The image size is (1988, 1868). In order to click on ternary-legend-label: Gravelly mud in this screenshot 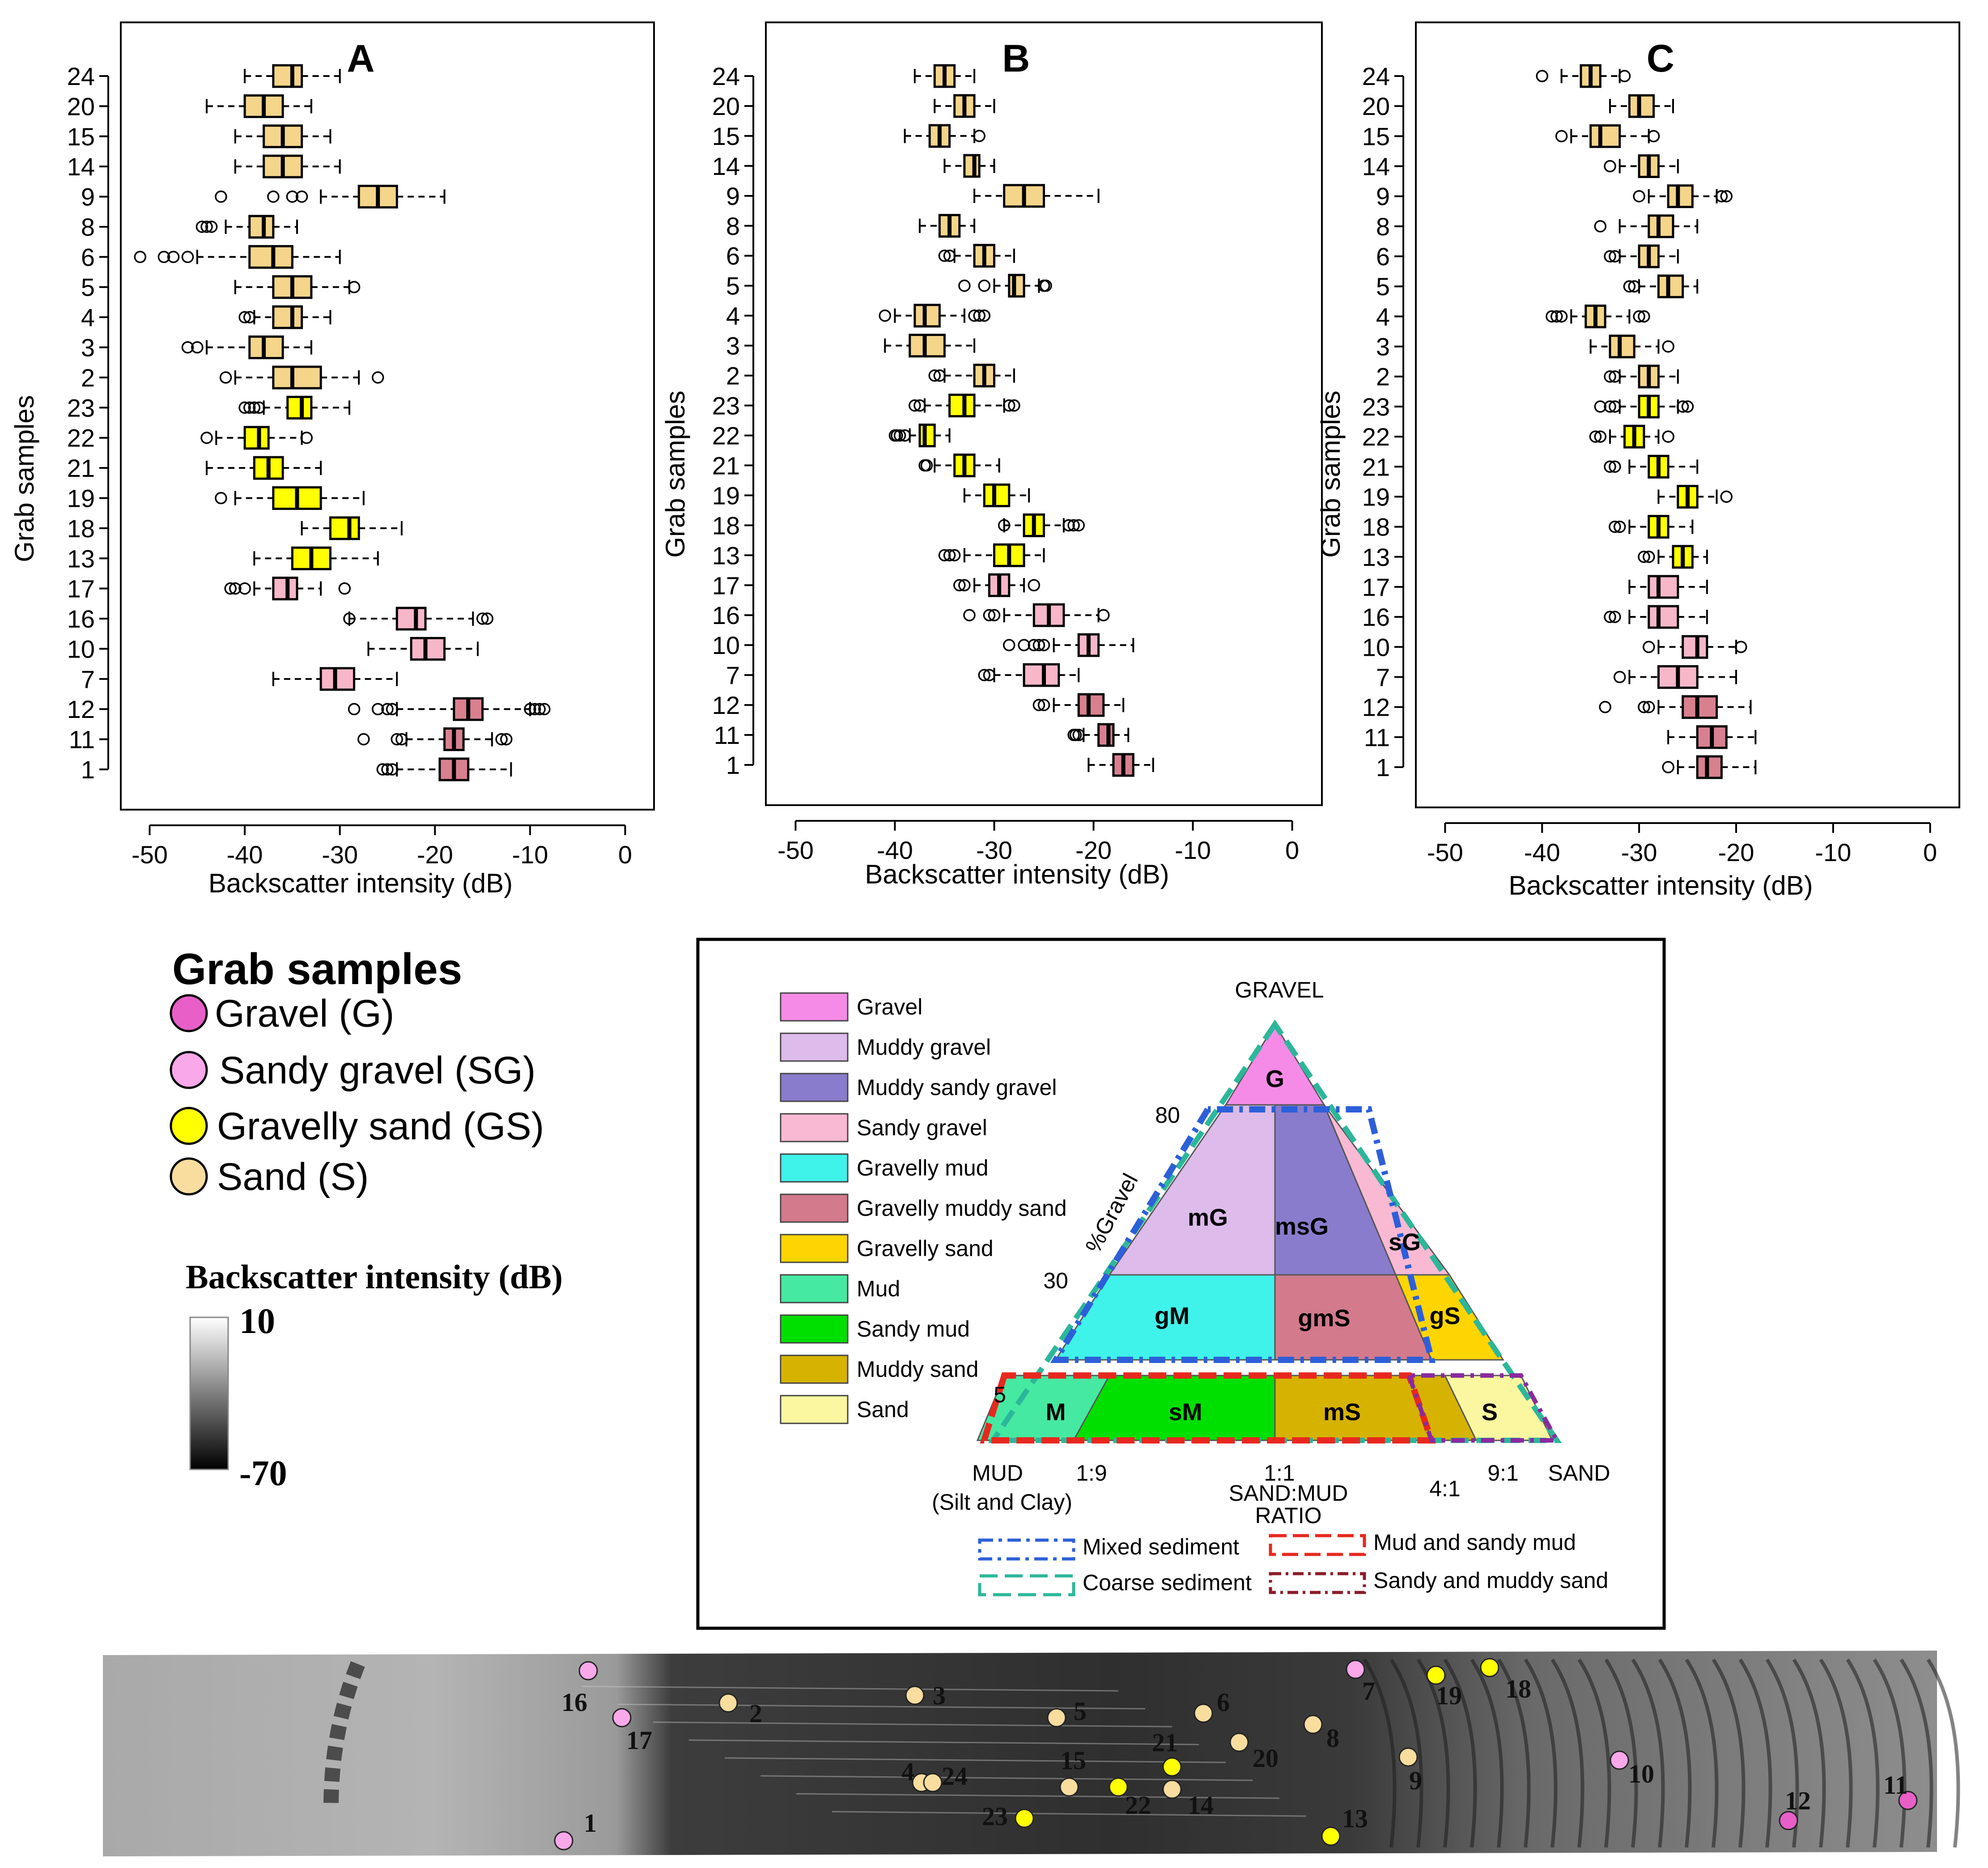, I will do `click(923, 1167)`.